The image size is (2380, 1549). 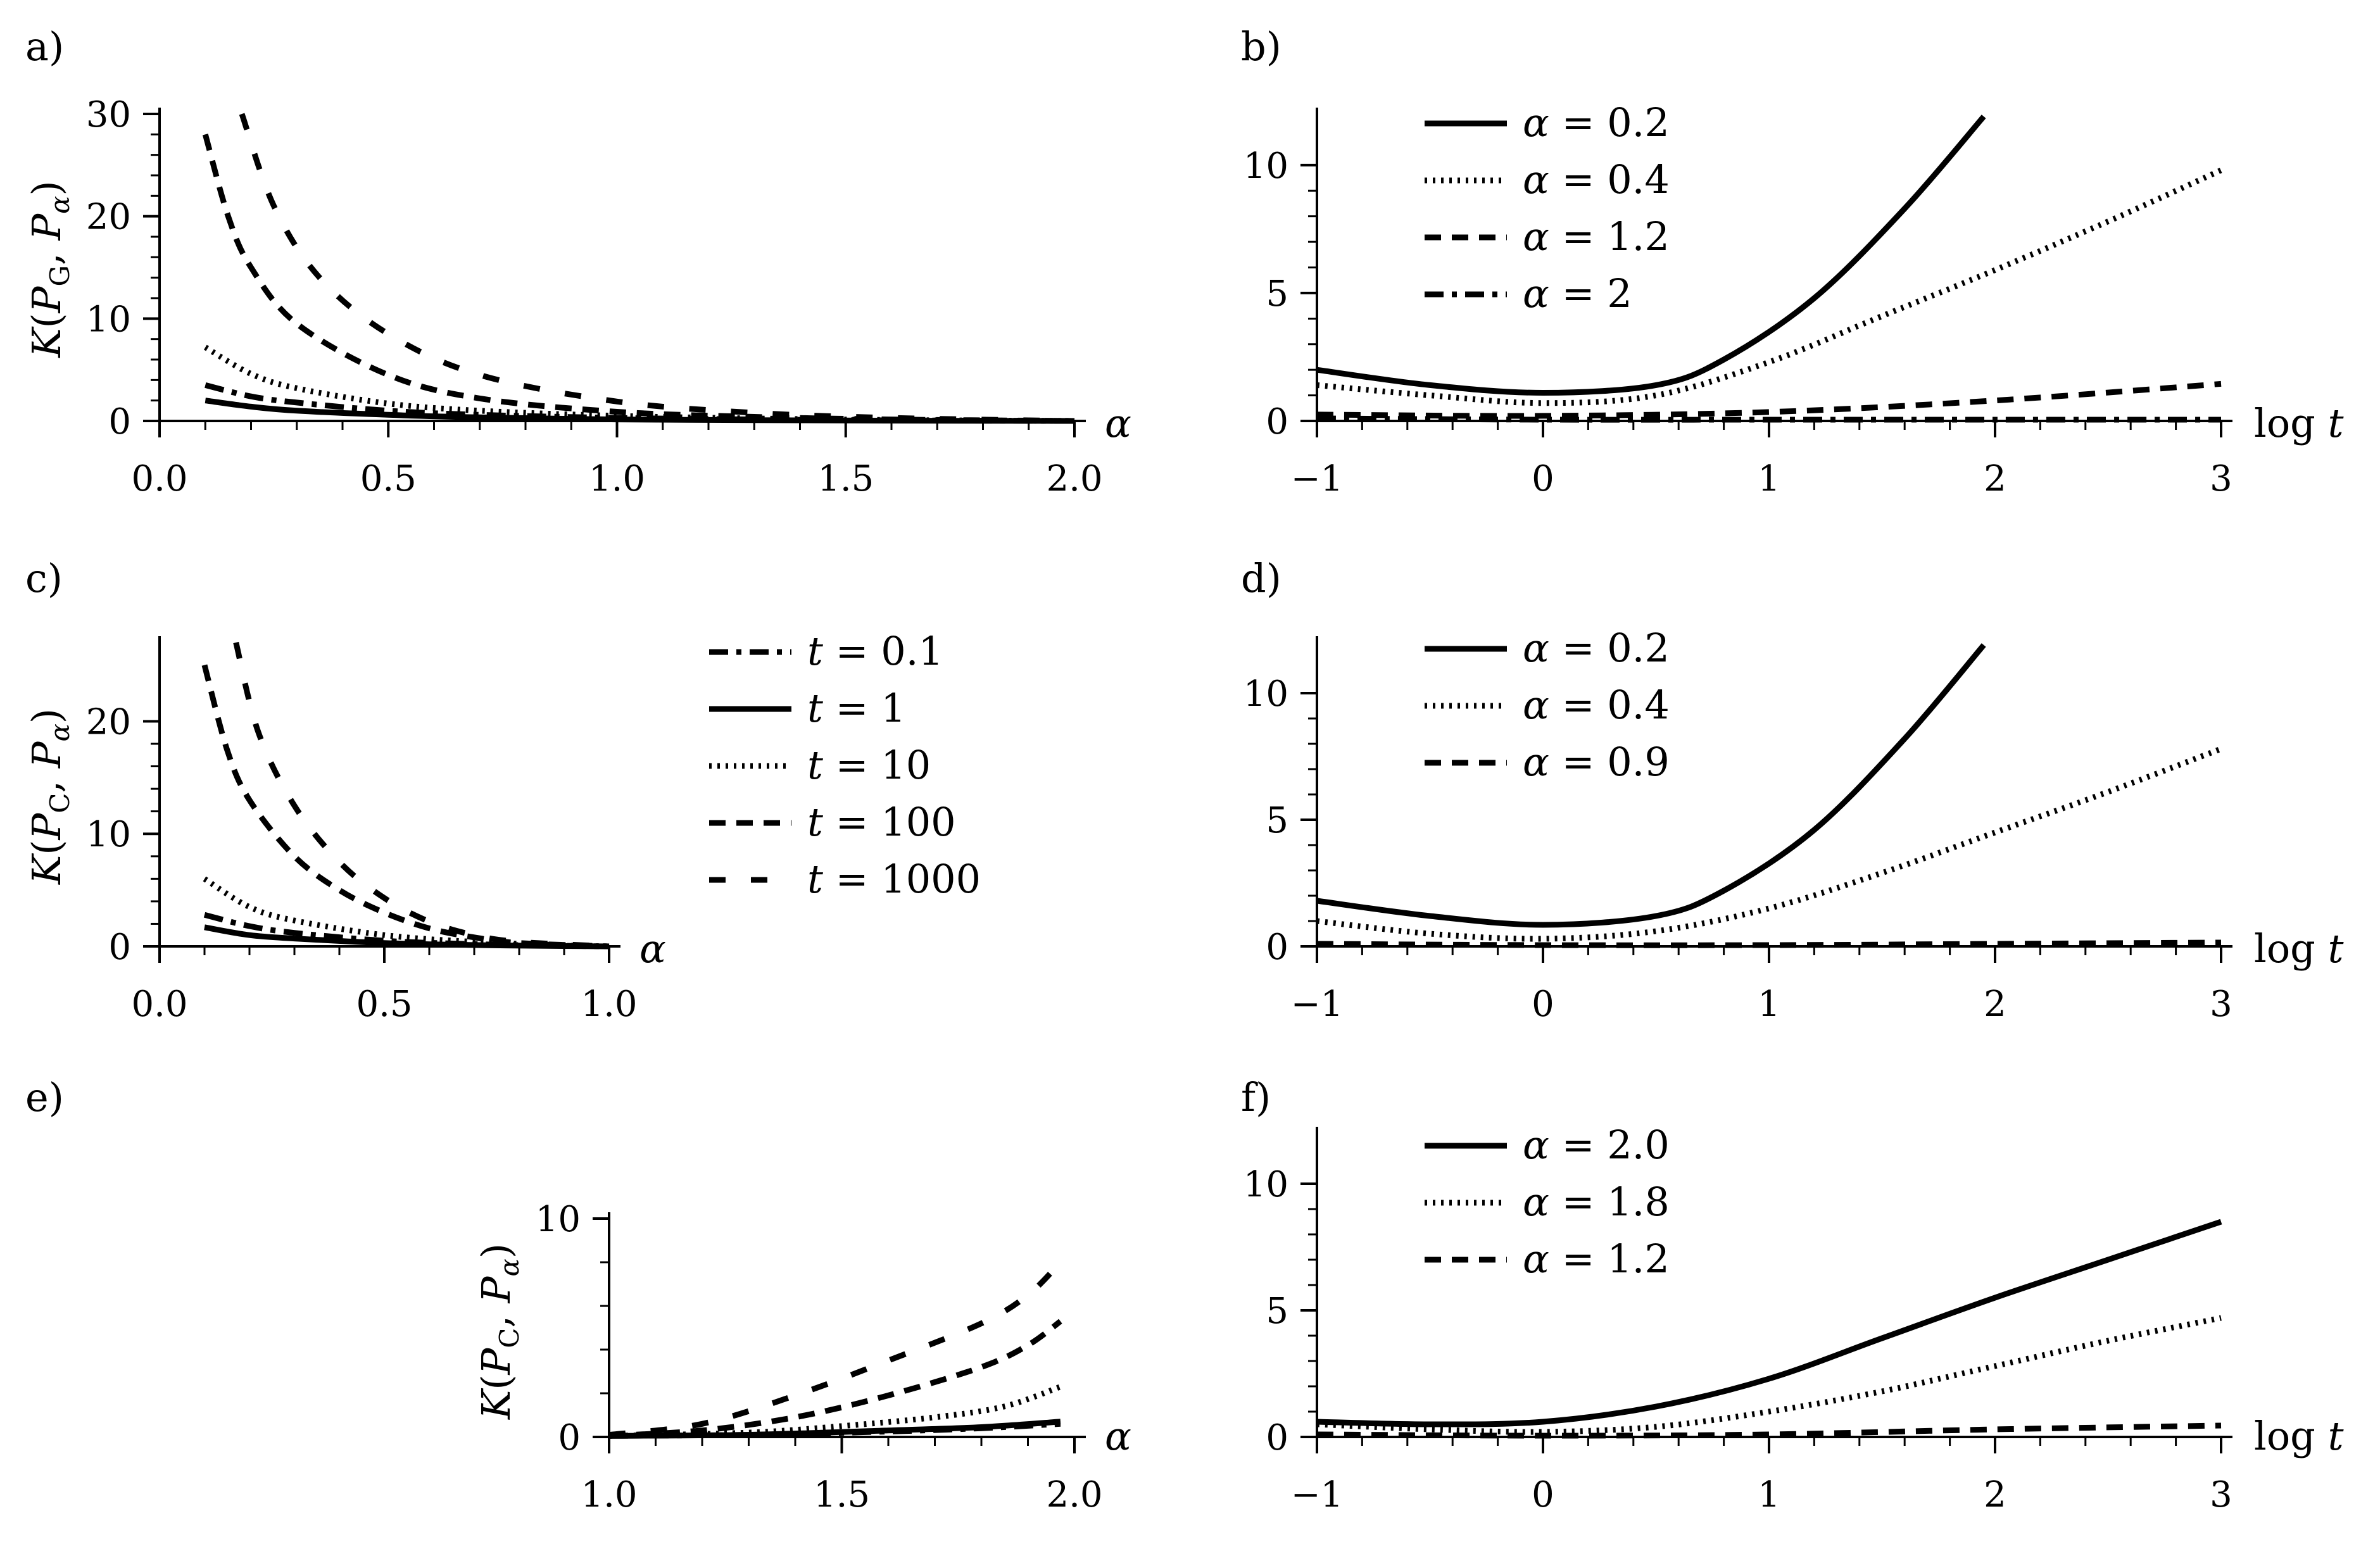 What do you see at coordinates (2221, 1494) in the screenshot?
I see `x-tick-label-f: 3` at bounding box center [2221, 1494].